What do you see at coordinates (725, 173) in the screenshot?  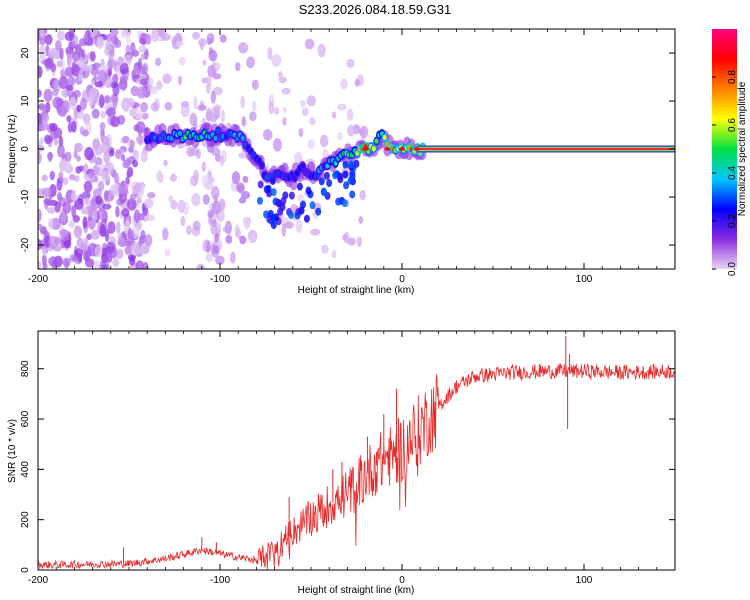 I see `colorbar-ticks: 0.0 0.2 0.4 0.6 0.8` at bounding box center [725, 173].